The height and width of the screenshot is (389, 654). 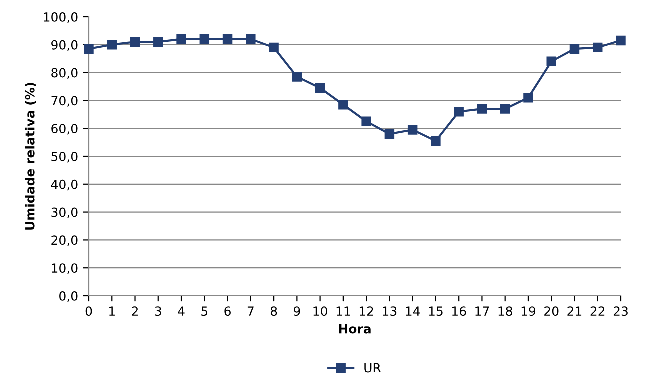 What do you see at coordinates (30, 156) in the screenshot?
I see `y-axis-title: Umidade relativa (%)` at bounding box center [30, 156].